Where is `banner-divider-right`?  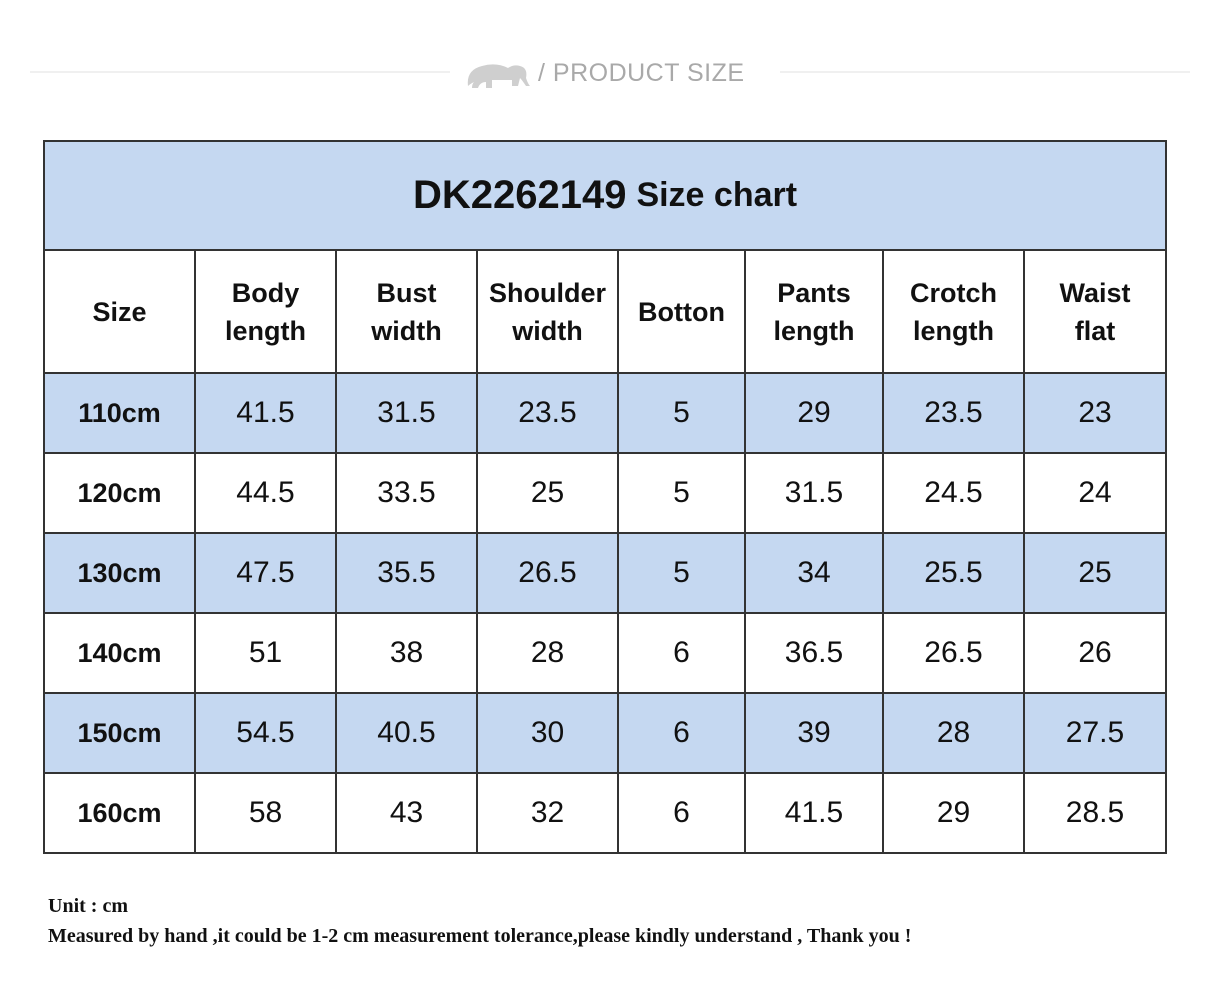 banner-divider-right is located at coordinates (985, 72).